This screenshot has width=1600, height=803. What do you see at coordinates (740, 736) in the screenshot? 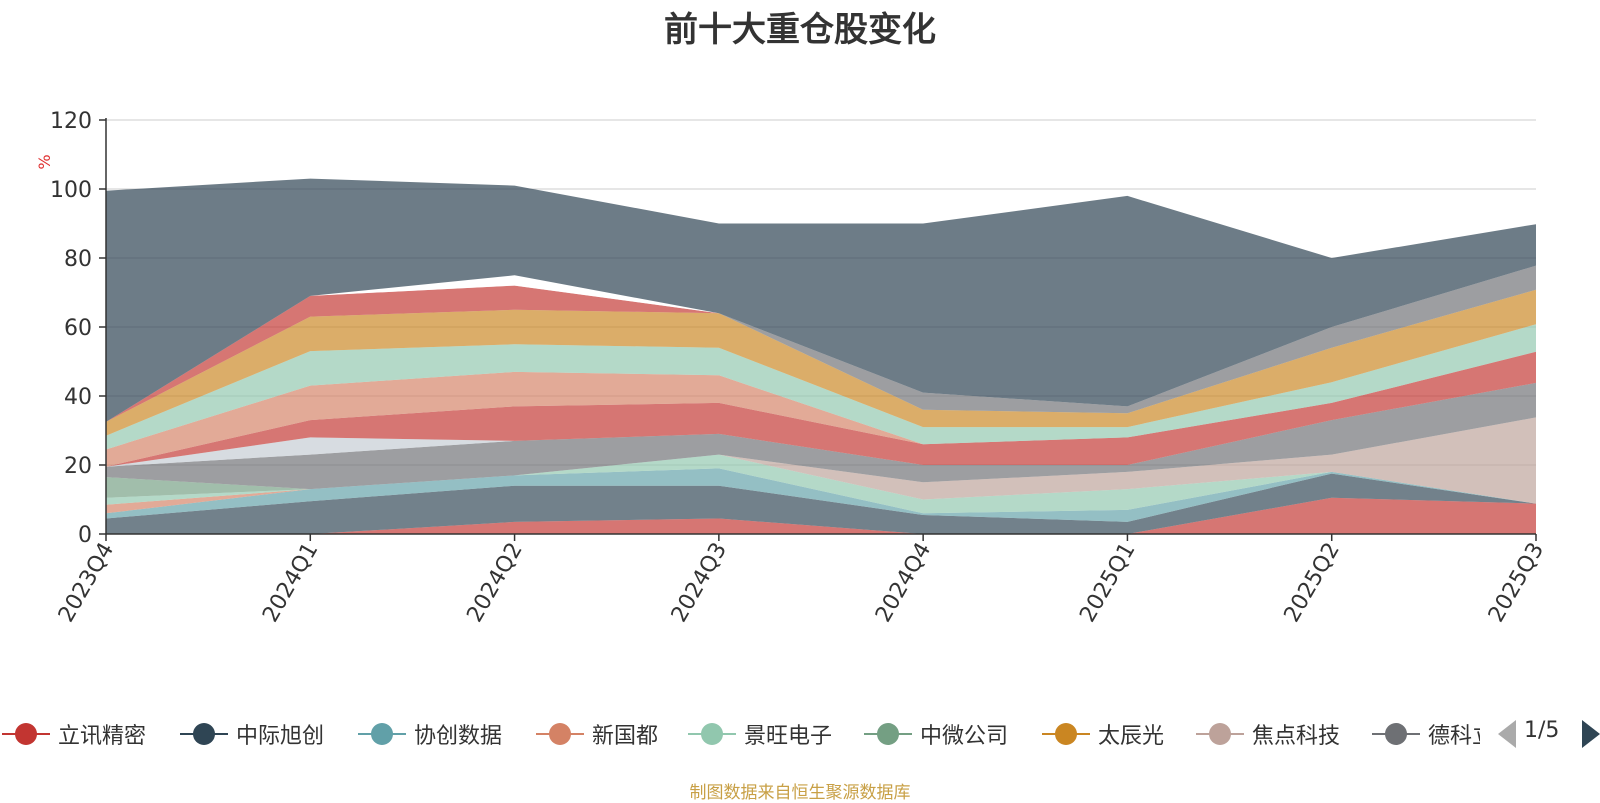
I see `legend: 立讯精密 中际旭创 协创数据 新国都 景旺电子 中微公司 太辰光 焦点科技 德科立` at bounding box center [740, 736].